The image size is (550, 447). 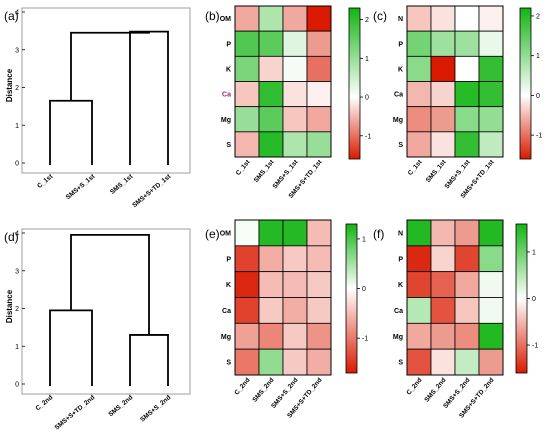 I want to click on y-axis-label: Distance, so click(x=9, y=306).